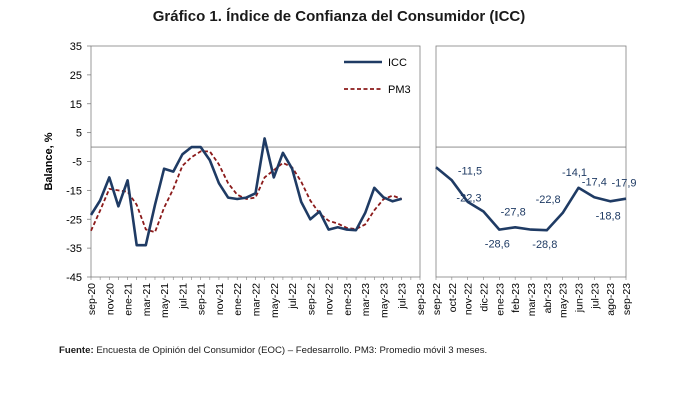 This screenshot has height=404, width=678. What do you see at coordinates (580, 298) in the screenshot?
I see `x-tick-label: jun-23` at bounding box center [580, 298].